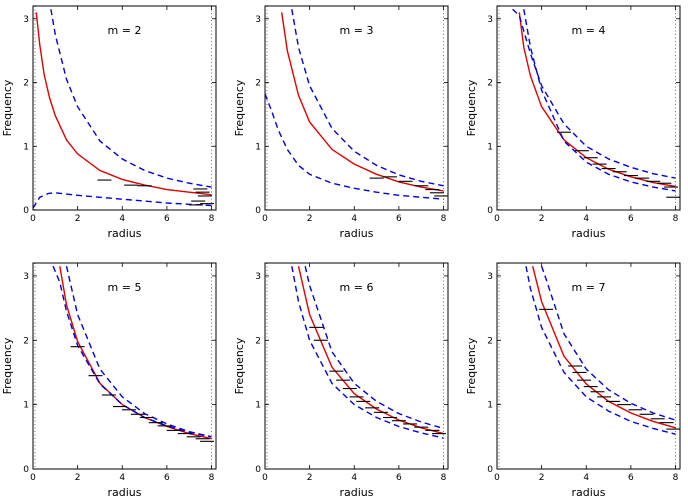  What do you see at coordinates (589, 287) in the screenshot?
I see `panel-title: m = 7` at bounding box center [589, 287].